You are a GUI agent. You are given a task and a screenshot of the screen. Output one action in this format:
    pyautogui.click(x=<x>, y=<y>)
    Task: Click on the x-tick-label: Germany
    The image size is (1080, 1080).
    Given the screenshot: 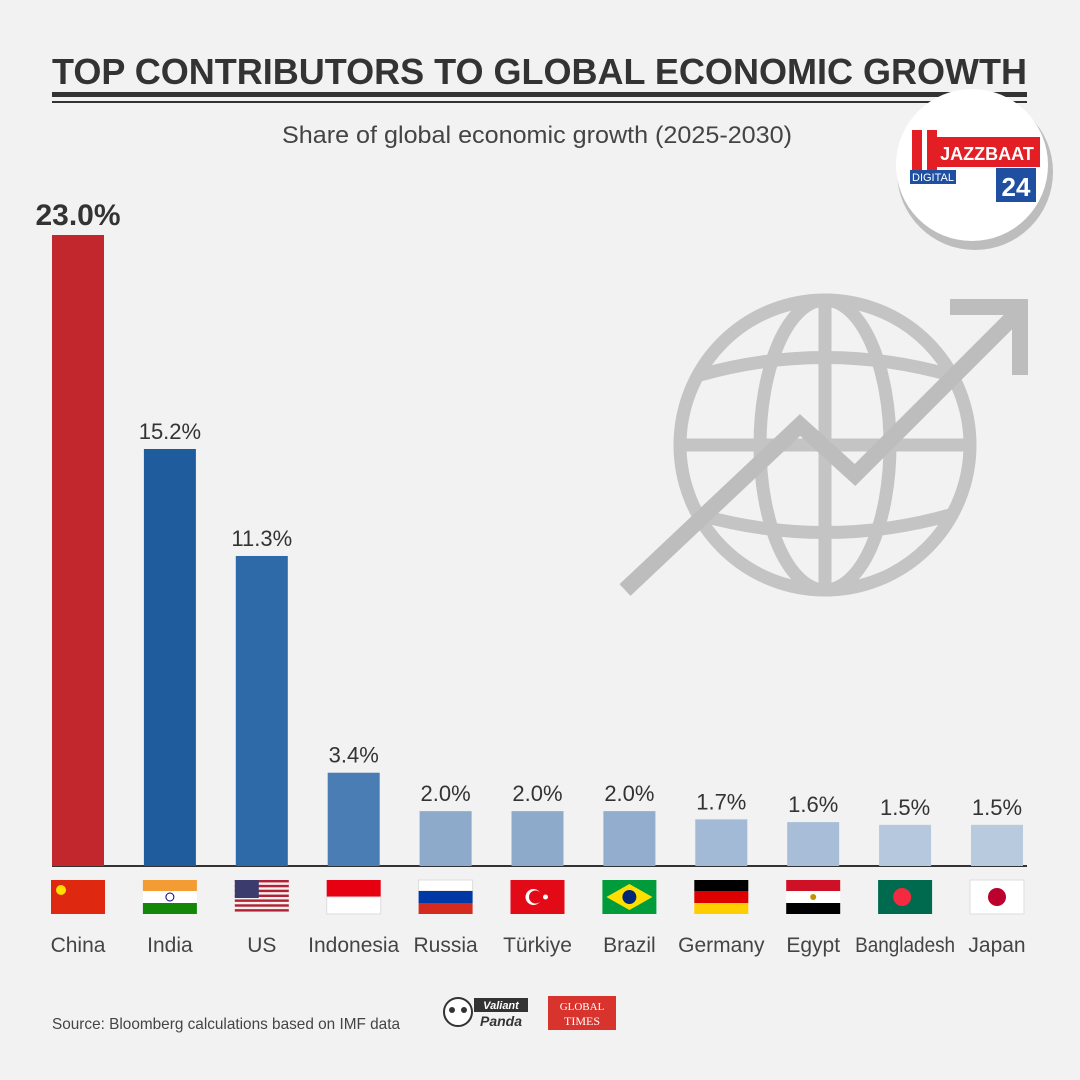 What is the action you would take?
    pyautogui.click(x=721, y=945)
    